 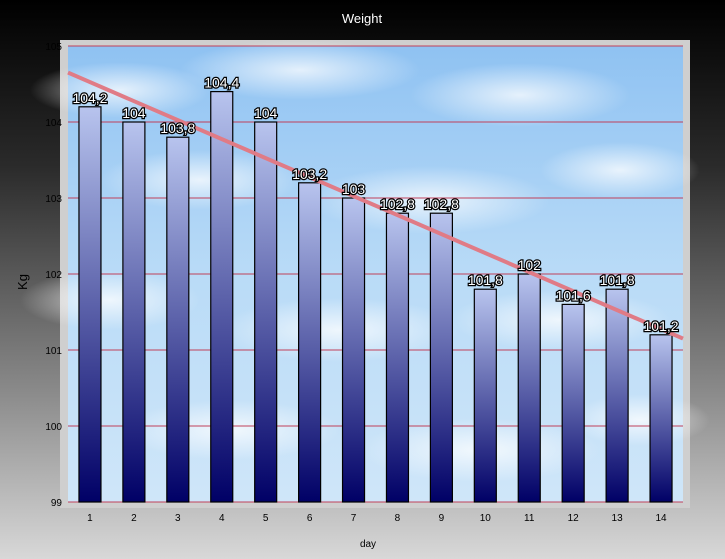 I want to click on y-tick-label: 102, so click(x=53, y=275).